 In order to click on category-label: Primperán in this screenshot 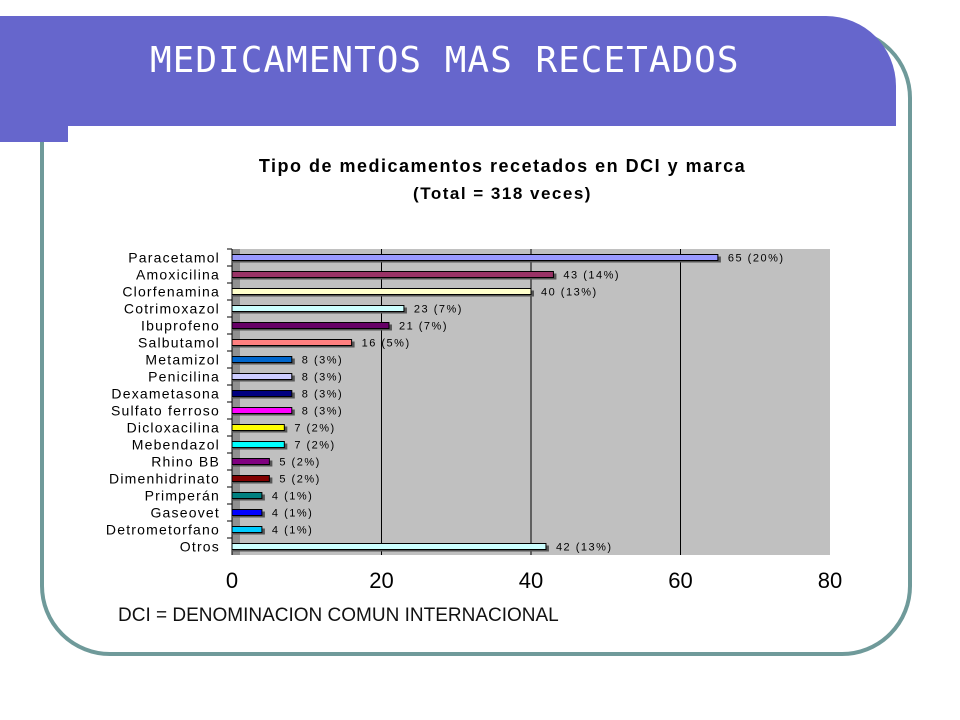, I will do `click(182, 496)`.